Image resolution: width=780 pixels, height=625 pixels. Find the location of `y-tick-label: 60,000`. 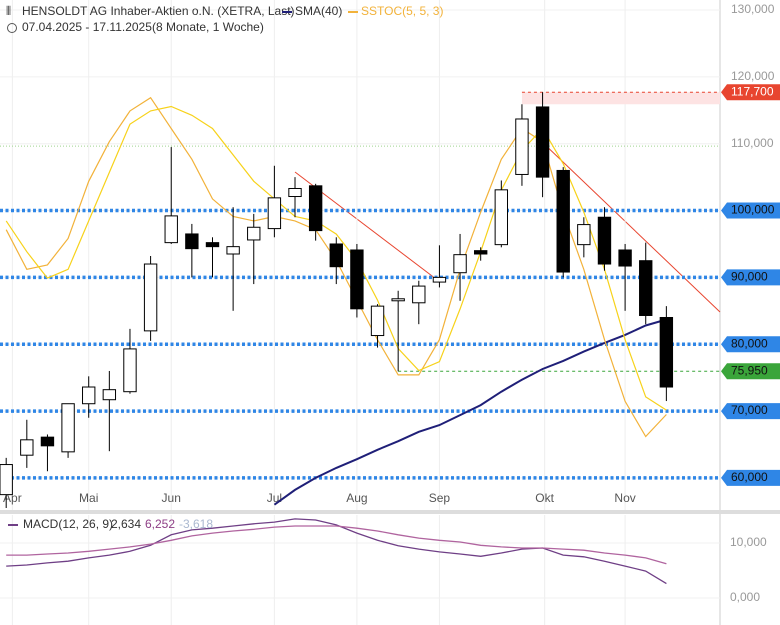

y-tick-label: 60,000 is located at coordinates (749, 477).